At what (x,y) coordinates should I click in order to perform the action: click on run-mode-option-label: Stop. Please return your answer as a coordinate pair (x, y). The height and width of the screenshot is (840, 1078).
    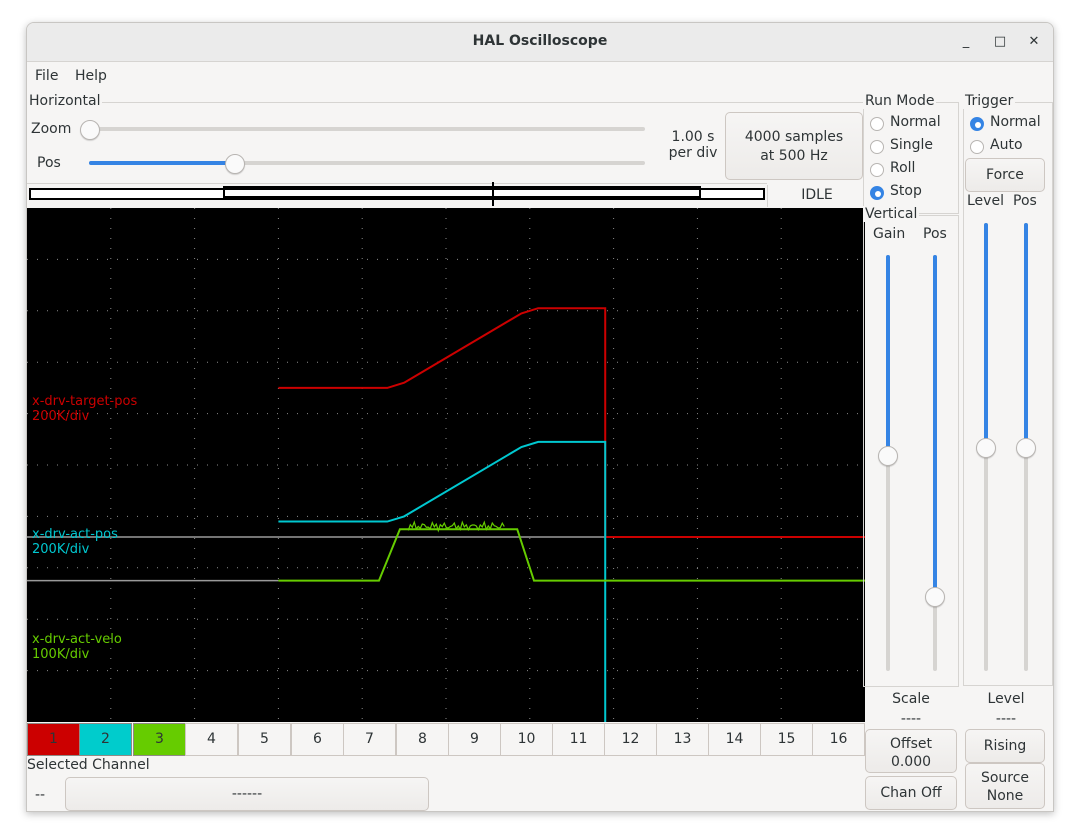
    Looking at the image, I should click on (906, 191).